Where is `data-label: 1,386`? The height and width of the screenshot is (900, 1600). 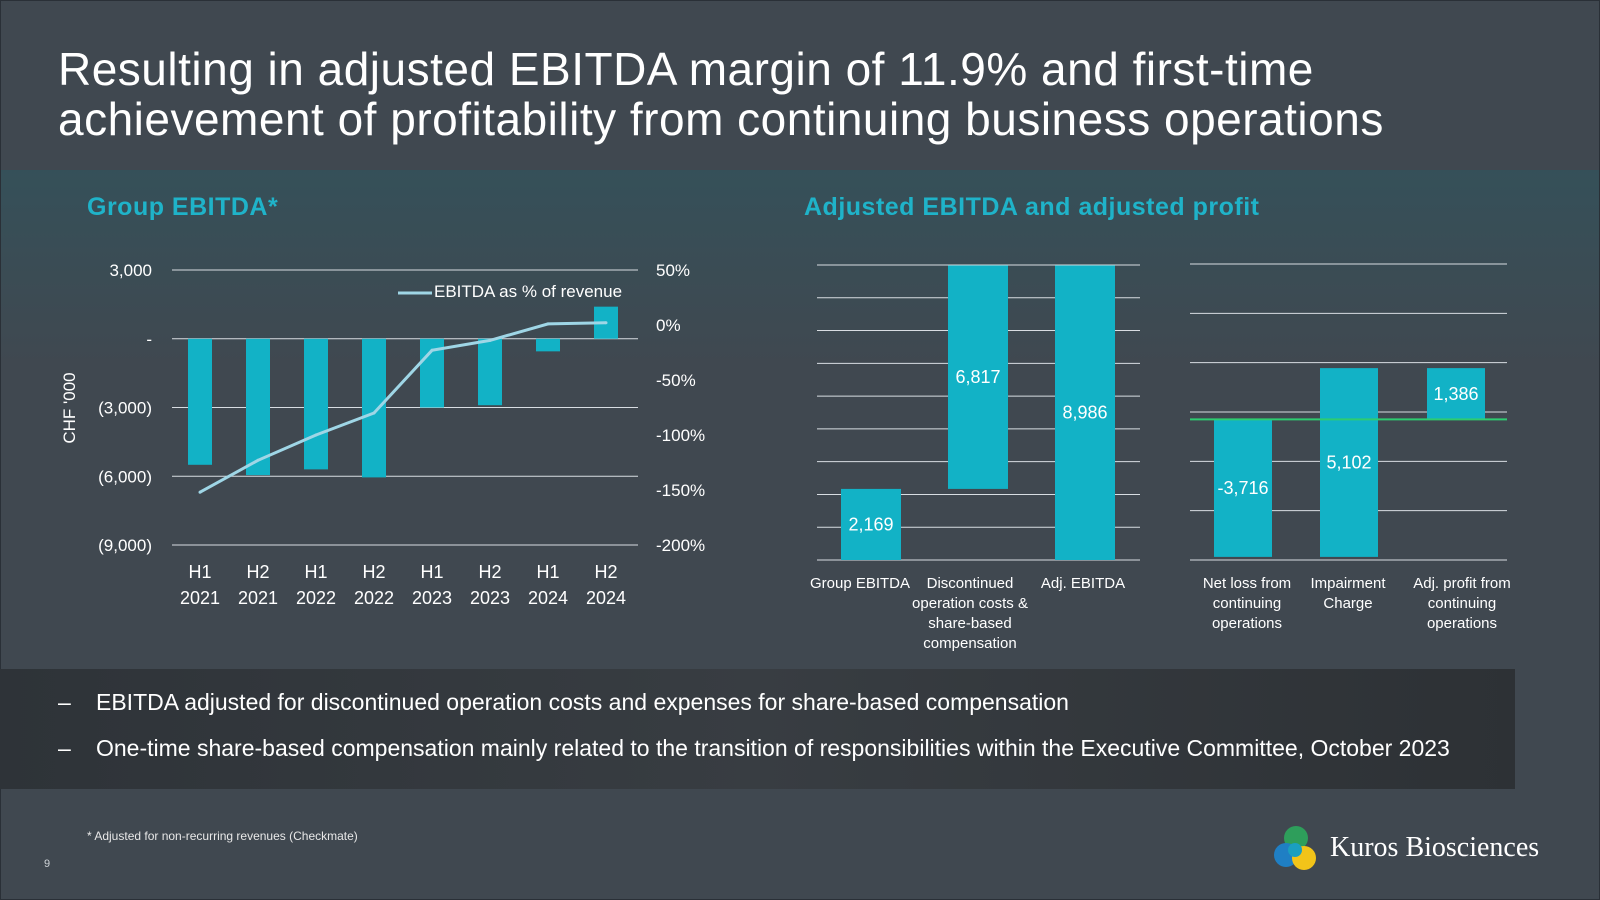
data-label: 1,386 is located at coordinates (1455, 394).